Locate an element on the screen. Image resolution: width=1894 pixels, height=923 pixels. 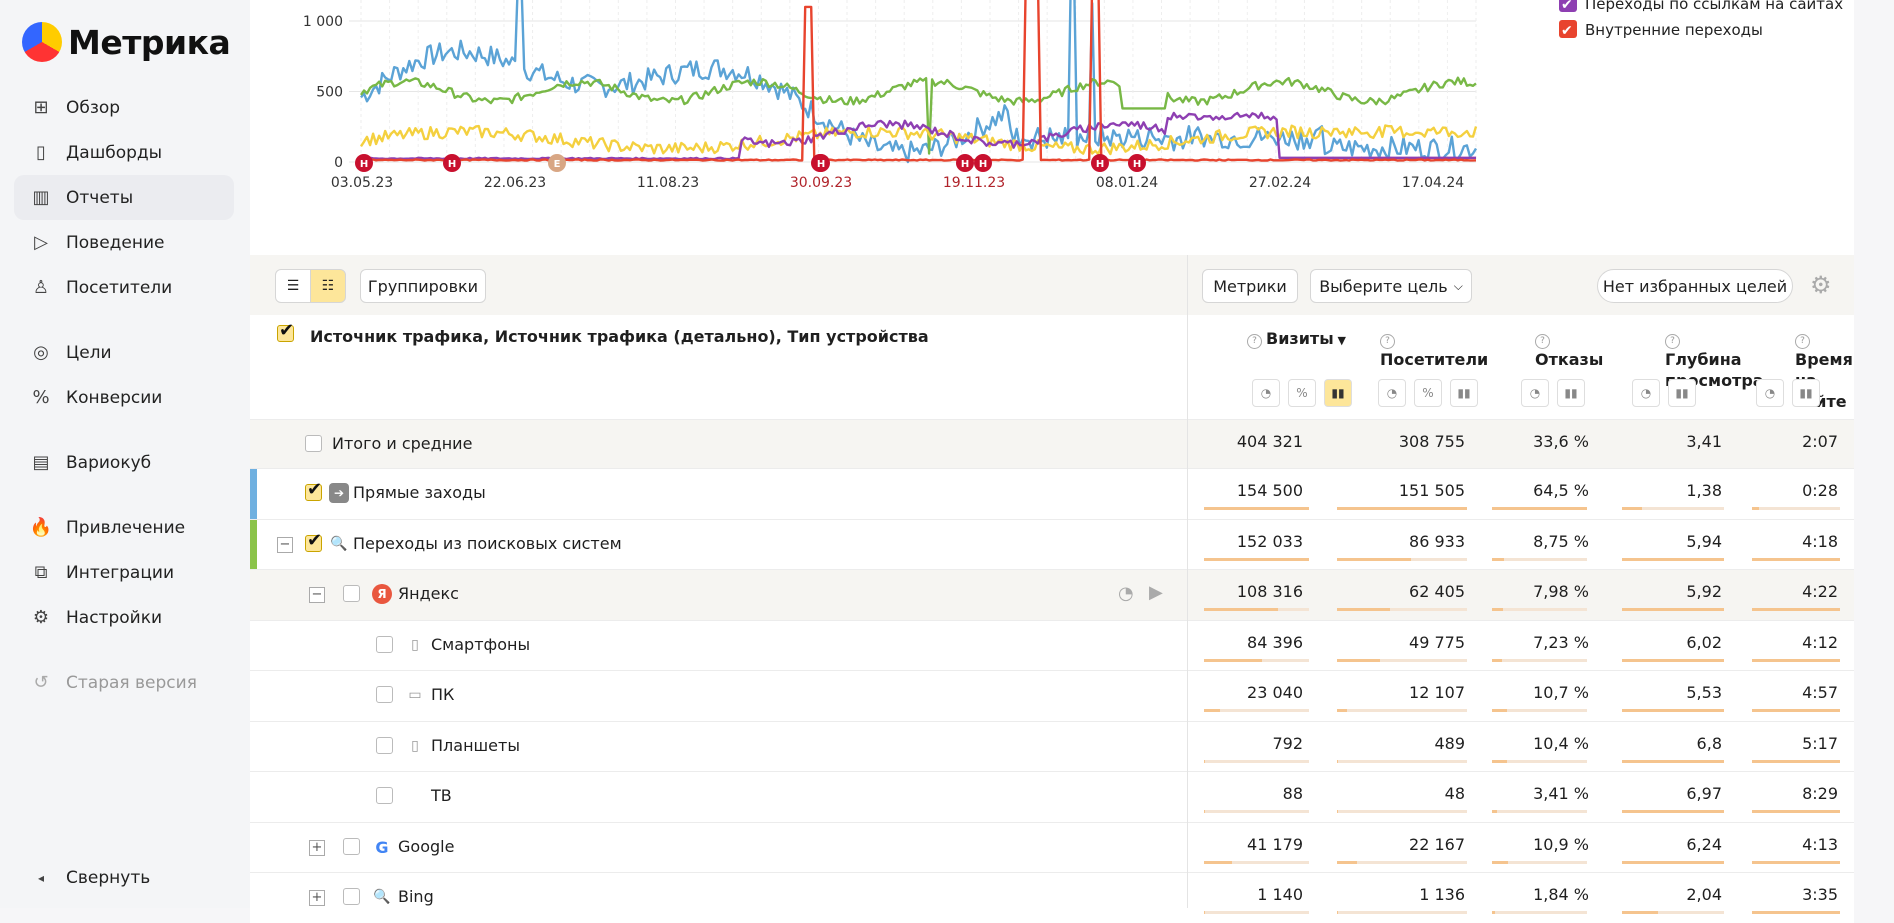
groupings-button: Группировки is located at coordinates (423, 286).